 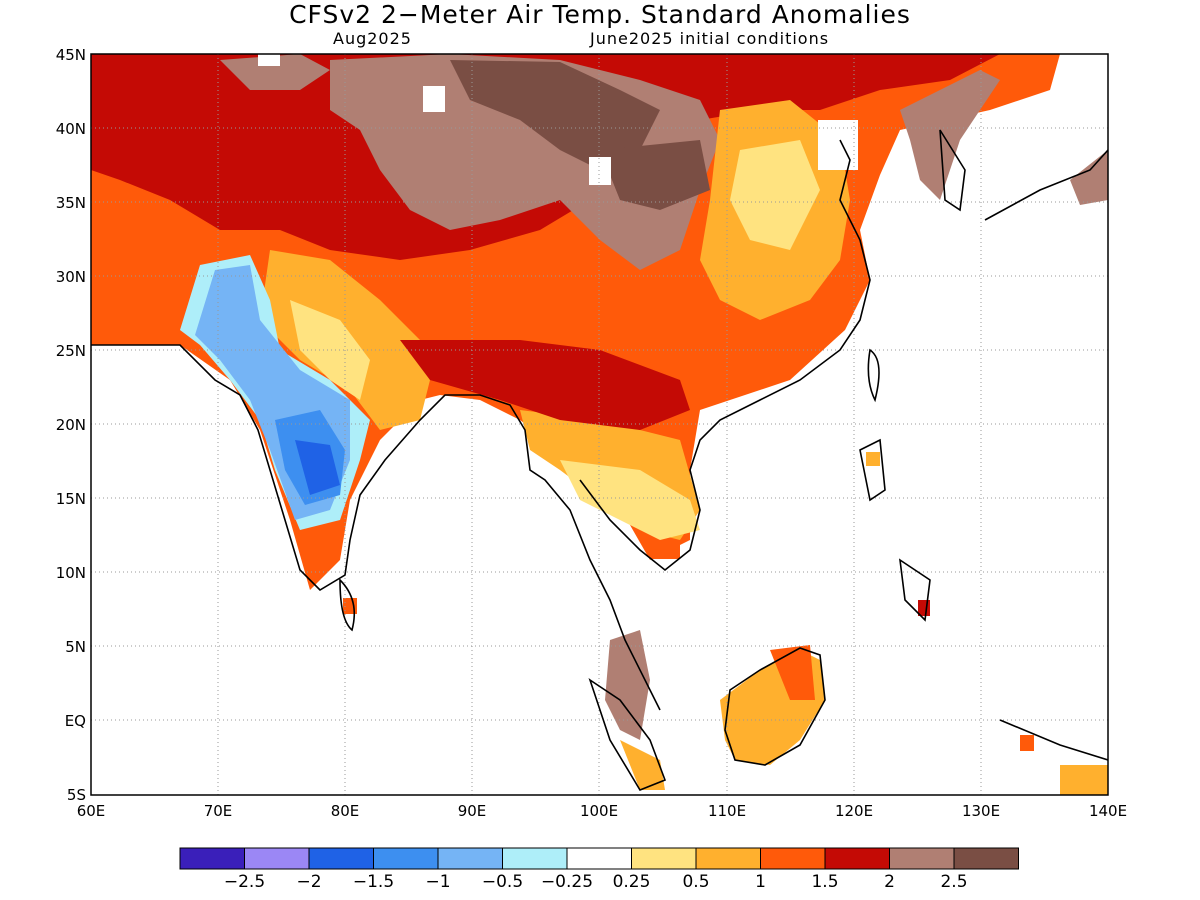 I want to click on lat-tick-label: 35N, so click(x=71, y=203).